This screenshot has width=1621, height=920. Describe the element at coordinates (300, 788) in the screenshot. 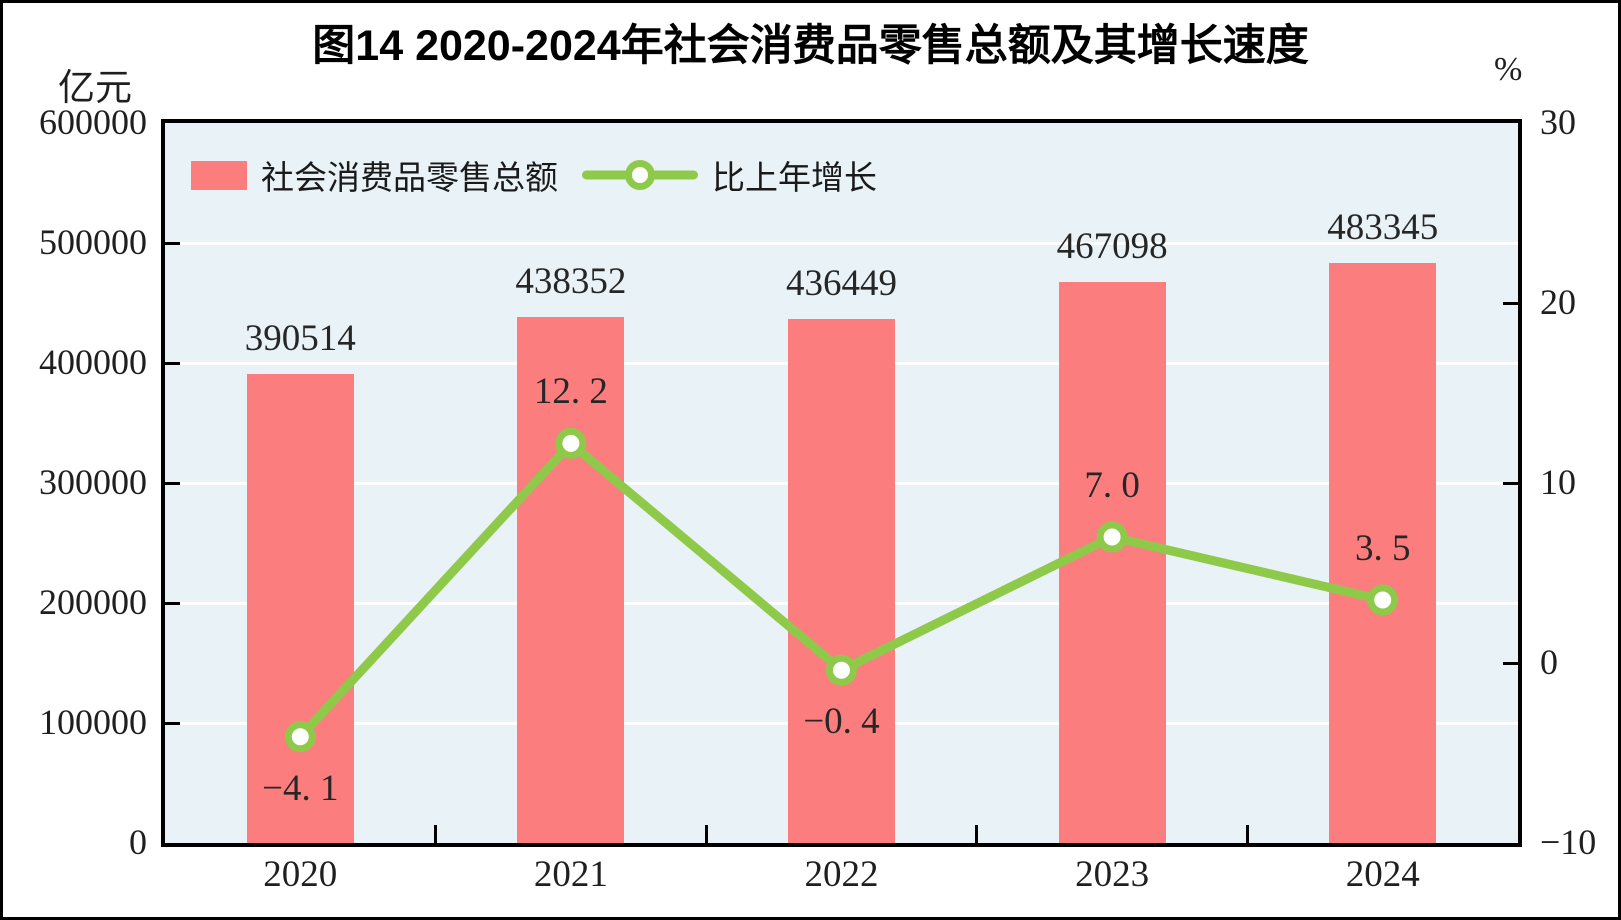

I see `line-value-label: −4. 1` at that location.